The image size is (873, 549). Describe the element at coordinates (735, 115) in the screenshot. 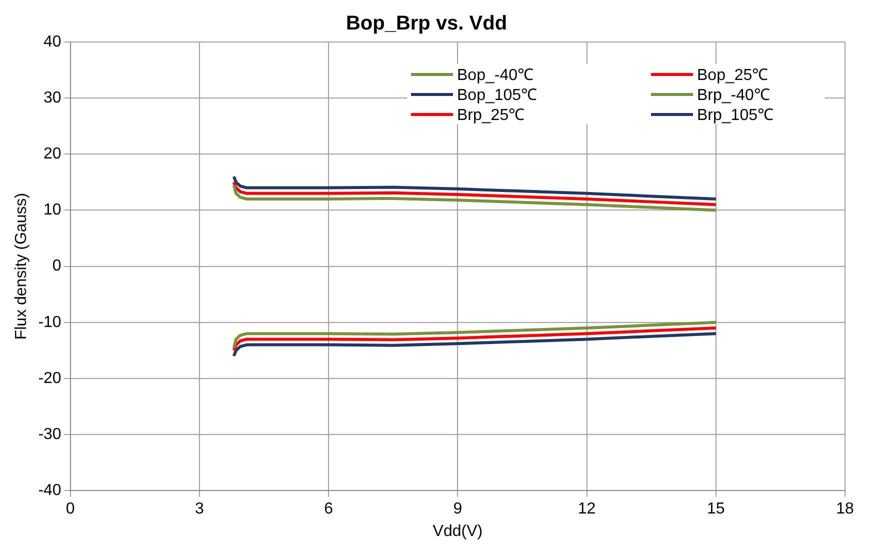

I see `legend-label: Brp_105℃` at that location.